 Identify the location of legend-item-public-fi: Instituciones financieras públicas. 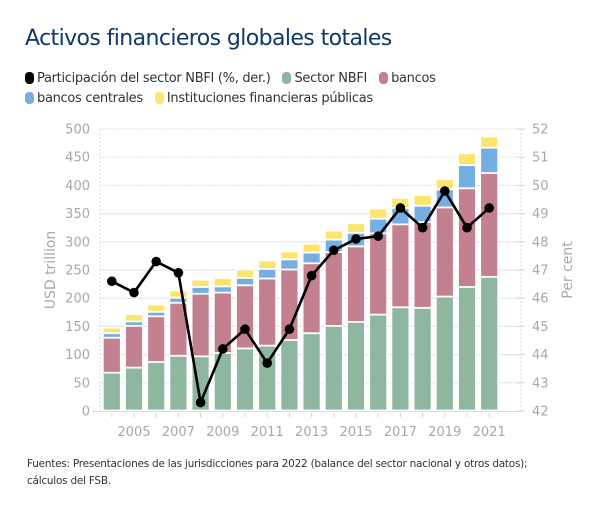
(263, 98).